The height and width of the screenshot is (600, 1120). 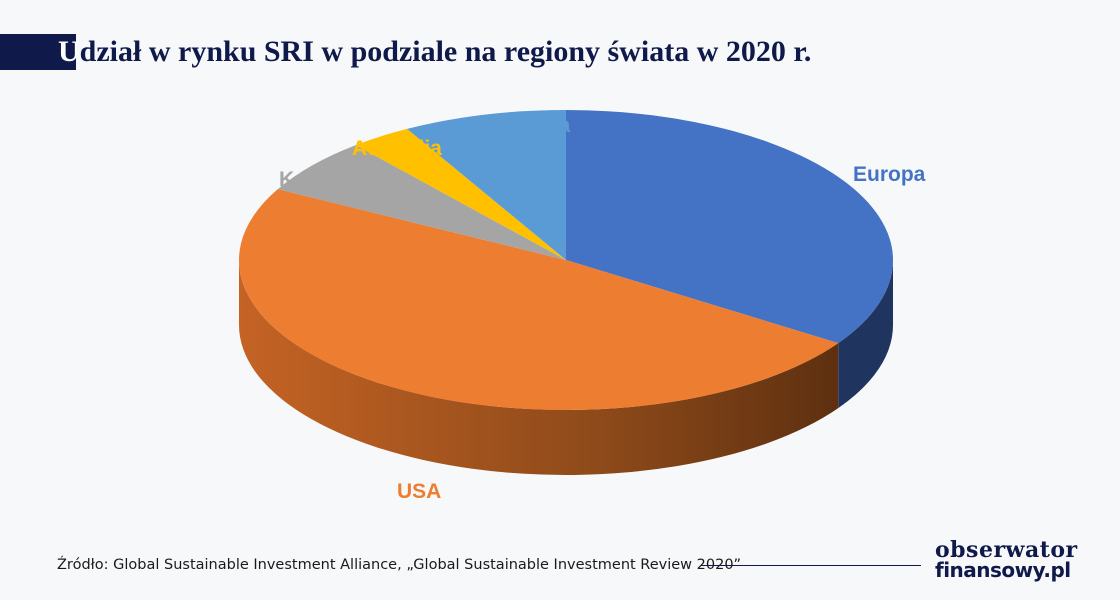 I want to click on slice-japonia, so click(x=486, y=185).